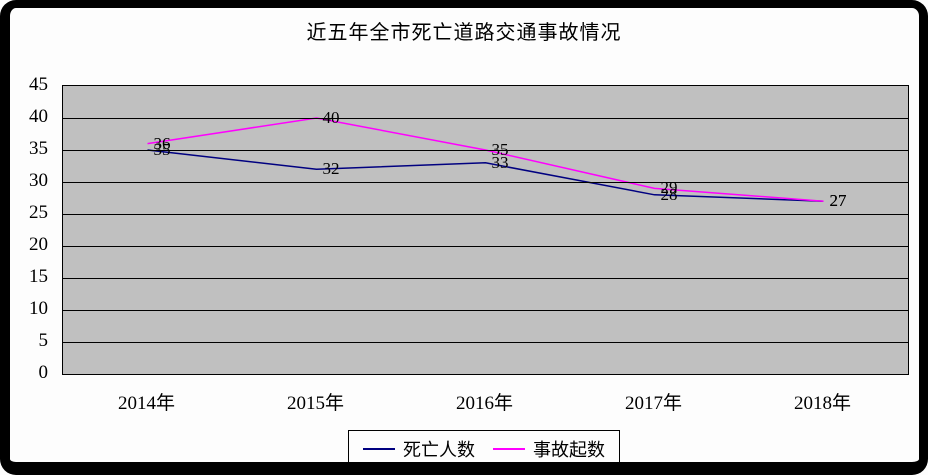 The height and width of the screenshot is (475, 928). I want to click on legend-item-accidents: 事故起数, so click(549, 449).